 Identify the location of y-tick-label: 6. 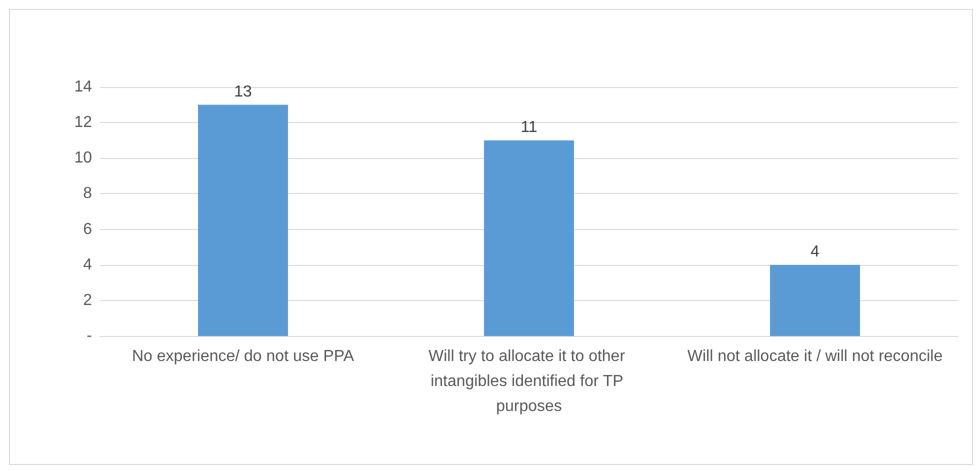
(87, 229).